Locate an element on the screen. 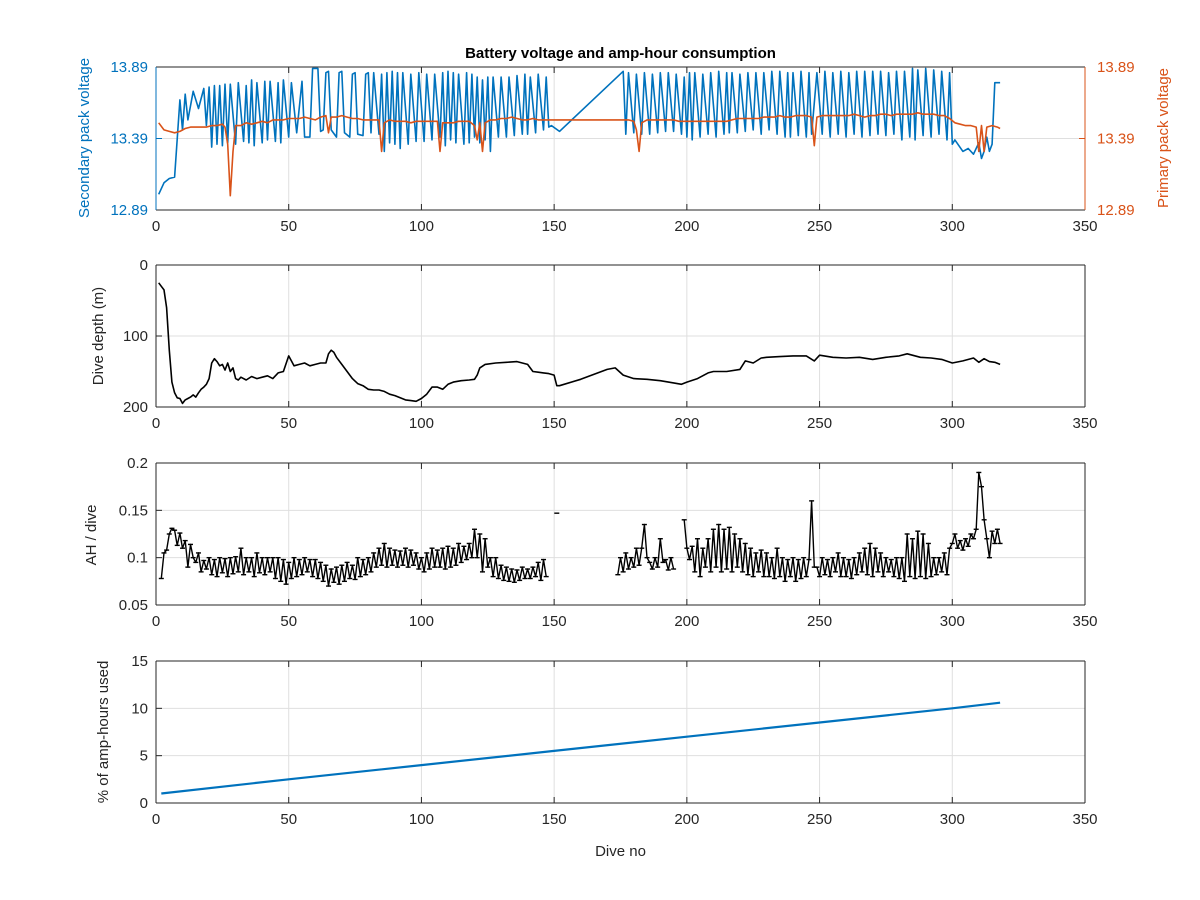  percent-x-tick-label: 0 is located at coordinates (156, 819).